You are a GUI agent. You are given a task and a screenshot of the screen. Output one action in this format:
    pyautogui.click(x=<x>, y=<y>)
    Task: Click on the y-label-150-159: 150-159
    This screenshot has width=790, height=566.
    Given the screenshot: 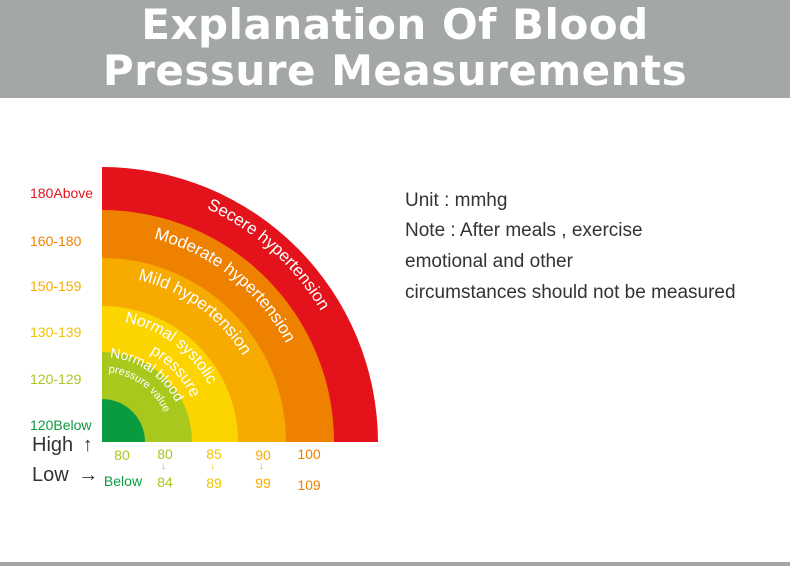 What is the action you would take?
    pyautogui.click(x=56, y=286)
    